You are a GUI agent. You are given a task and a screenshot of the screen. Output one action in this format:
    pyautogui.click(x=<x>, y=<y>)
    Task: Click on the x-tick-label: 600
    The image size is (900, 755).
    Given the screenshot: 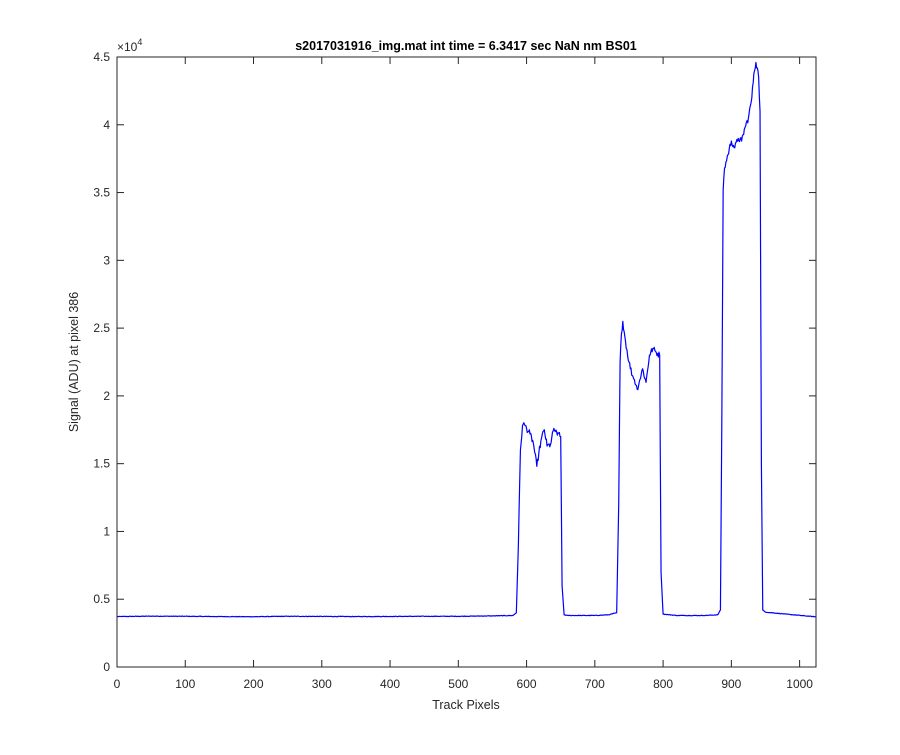 What is the action you would take?
    pyautogui.click(x=527, y=684)
    